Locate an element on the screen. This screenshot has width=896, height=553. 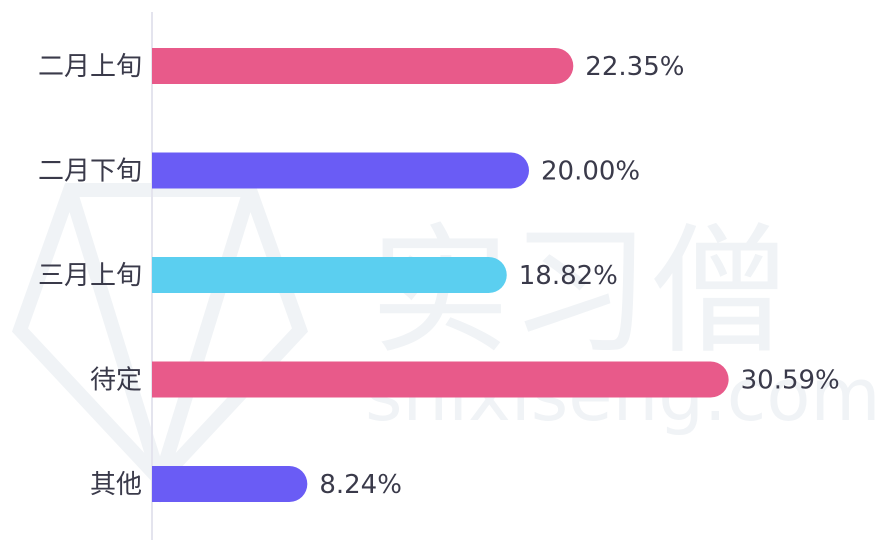
category-label: 二月上旬 is located at coordinates (90, 67).